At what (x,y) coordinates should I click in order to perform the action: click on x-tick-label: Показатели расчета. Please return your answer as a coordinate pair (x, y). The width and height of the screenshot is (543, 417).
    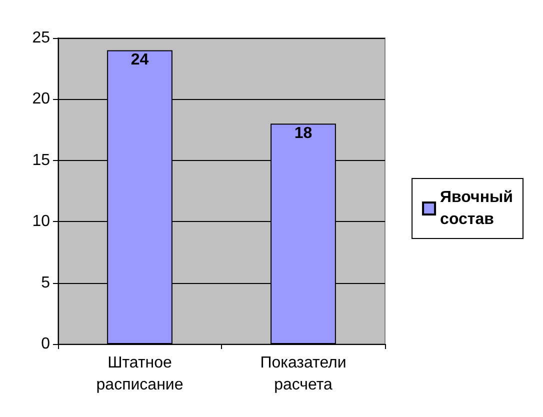
    Looking at the image, I should click on (303, 374).